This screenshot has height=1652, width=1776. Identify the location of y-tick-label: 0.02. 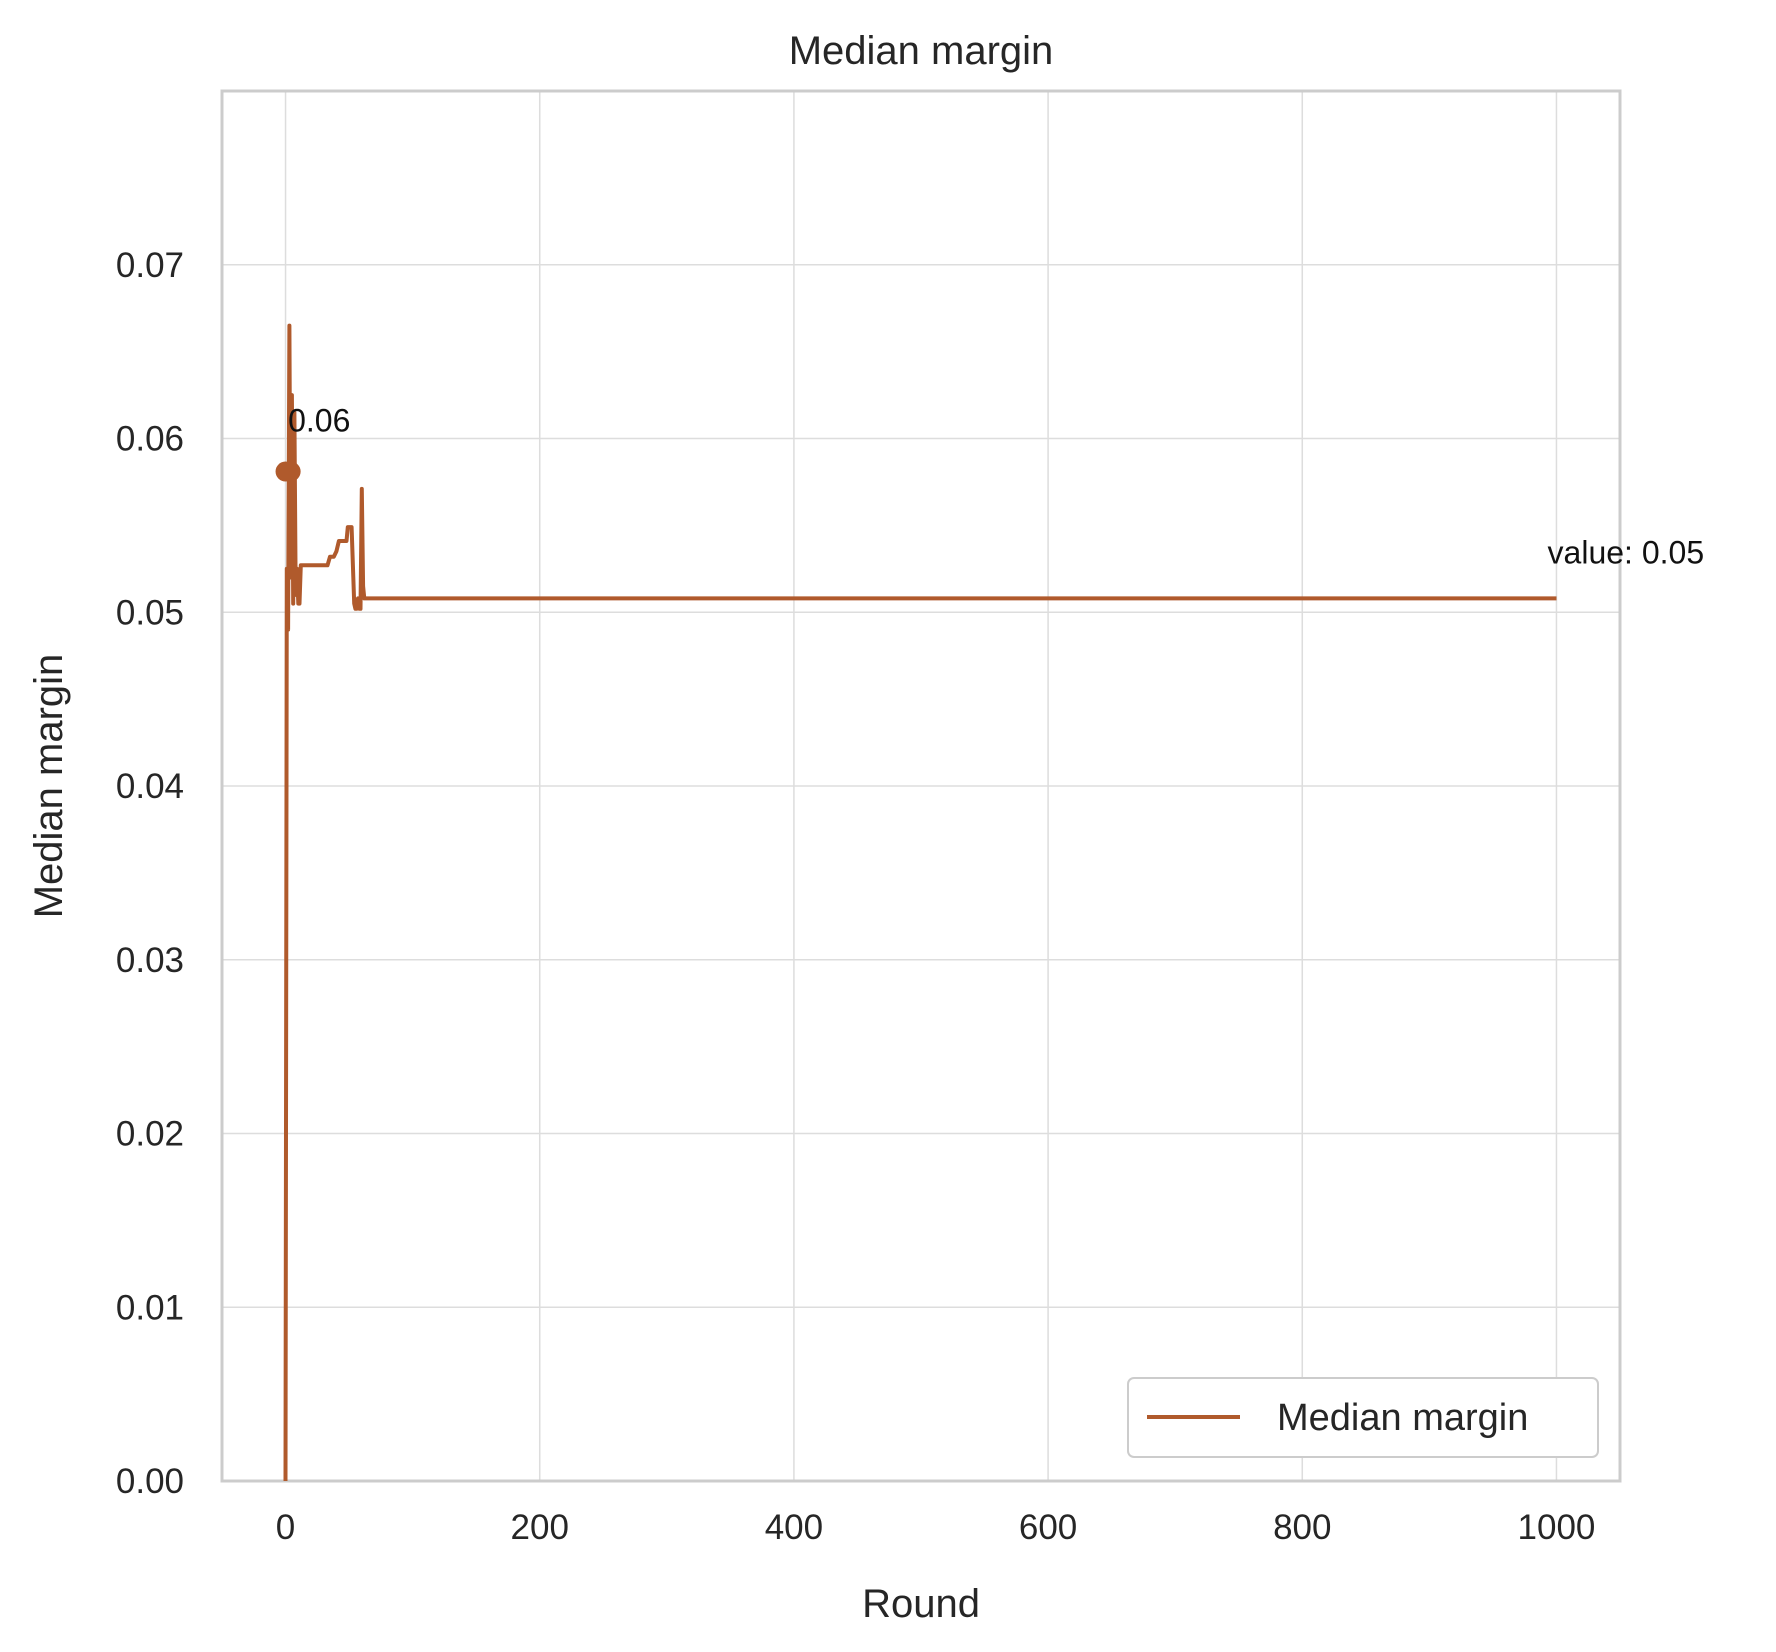
(150, 1134).